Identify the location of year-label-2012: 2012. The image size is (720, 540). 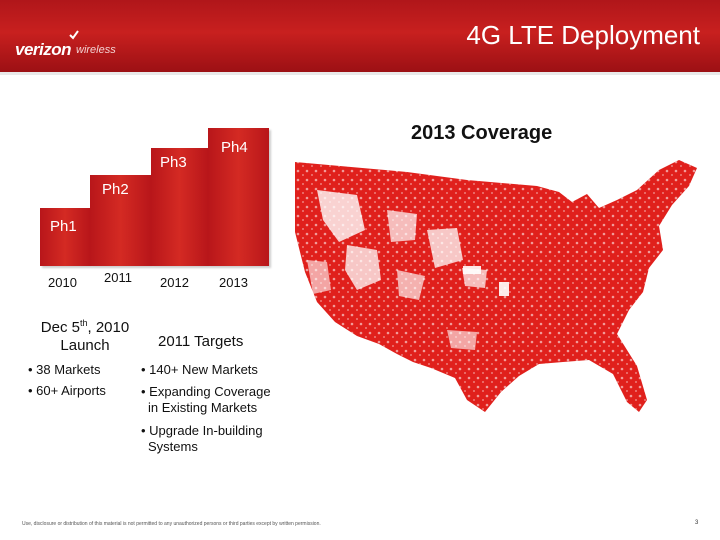
(174, 282).